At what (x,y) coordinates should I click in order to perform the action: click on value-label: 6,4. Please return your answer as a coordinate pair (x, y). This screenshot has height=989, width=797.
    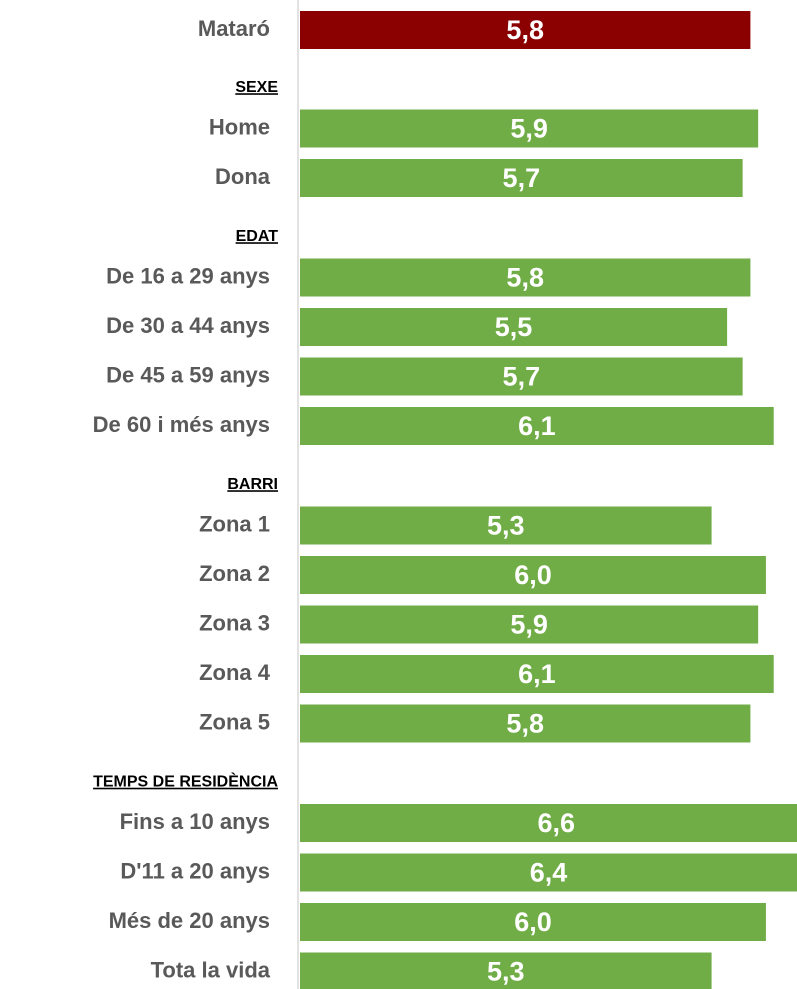
    Looking at the image, I should click on (549, 873).